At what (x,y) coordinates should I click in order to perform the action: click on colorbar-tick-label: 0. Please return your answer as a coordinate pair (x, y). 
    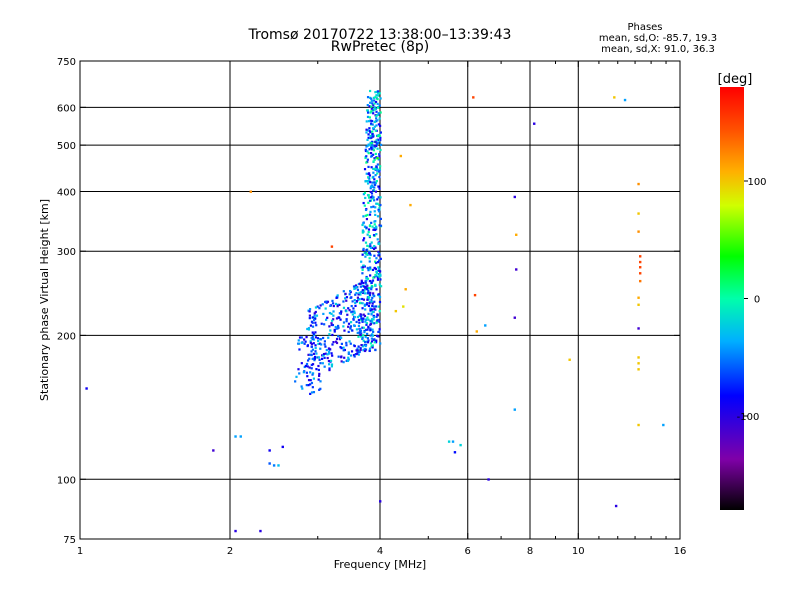
    Looking at the image, I should click on (757, 300).